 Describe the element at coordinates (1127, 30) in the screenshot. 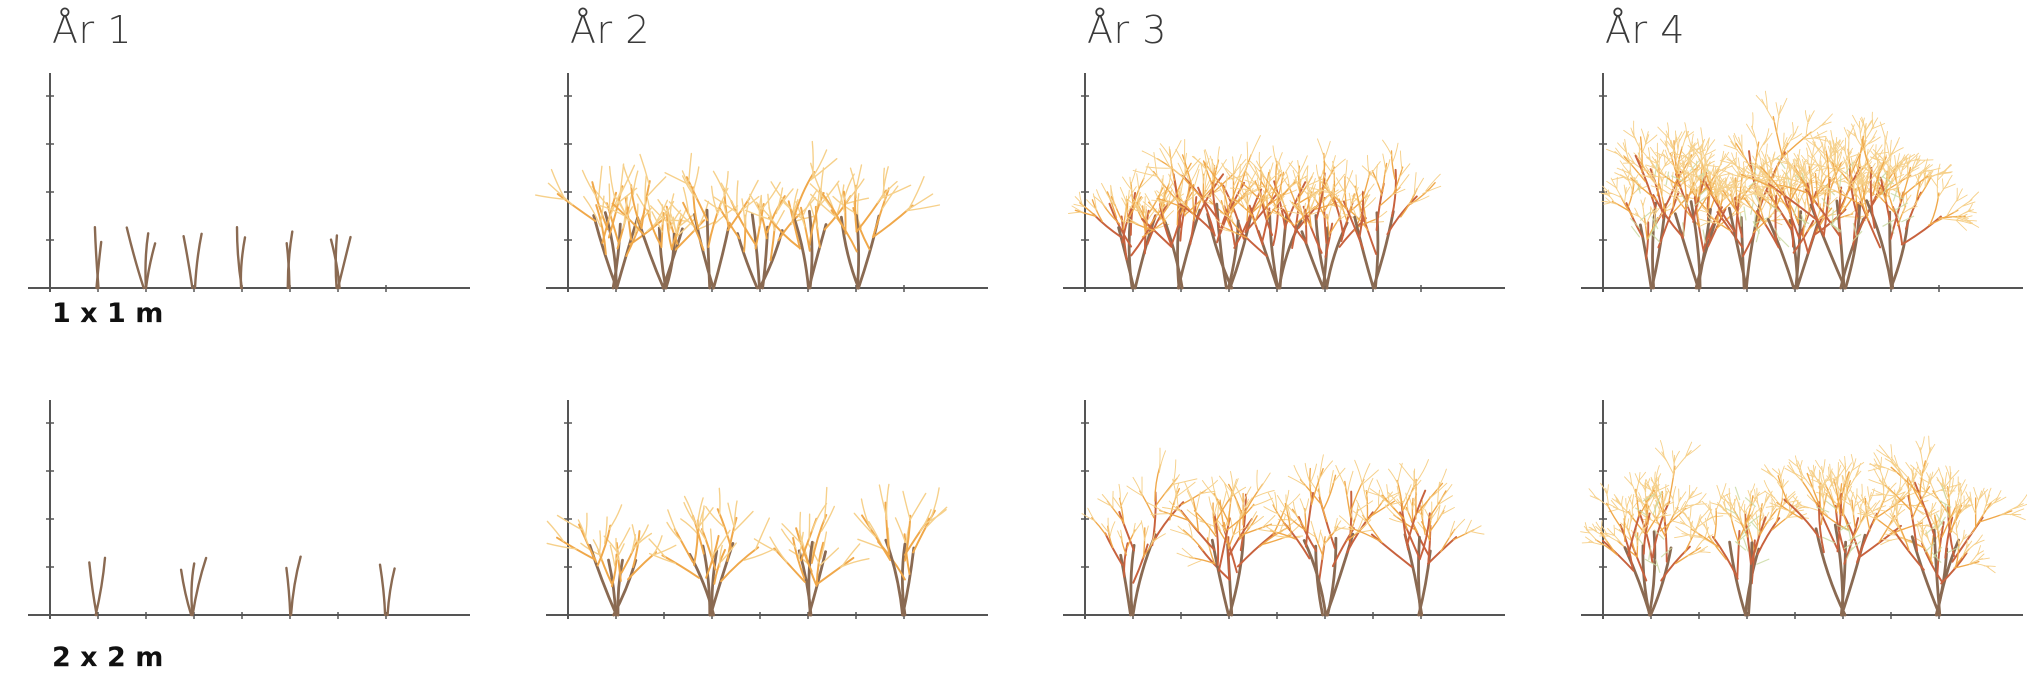

I see `year-label-3: År 3` at that location.